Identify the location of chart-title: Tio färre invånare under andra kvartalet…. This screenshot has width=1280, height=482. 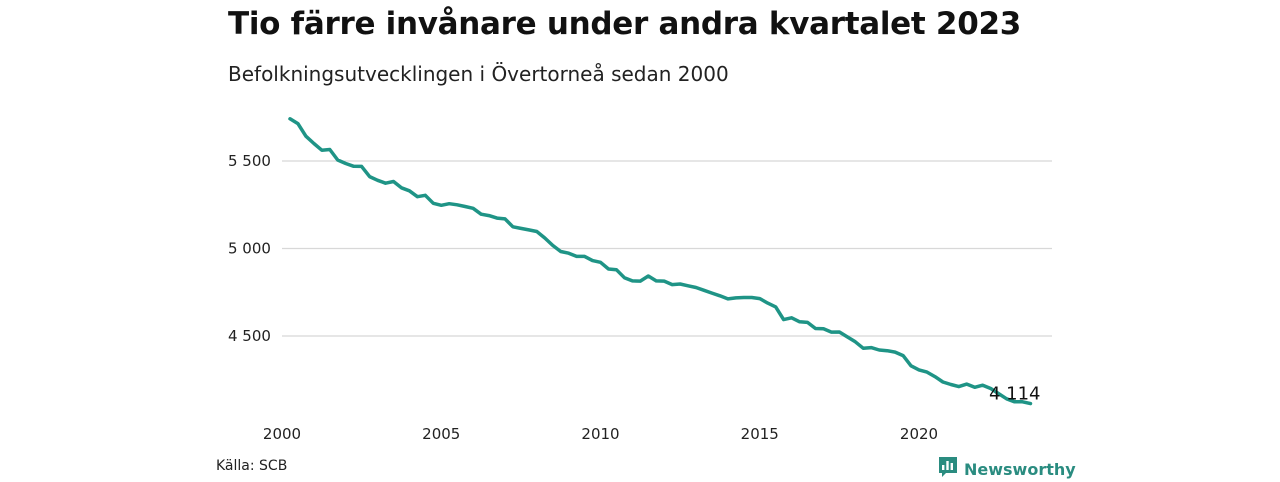
(625, 24).